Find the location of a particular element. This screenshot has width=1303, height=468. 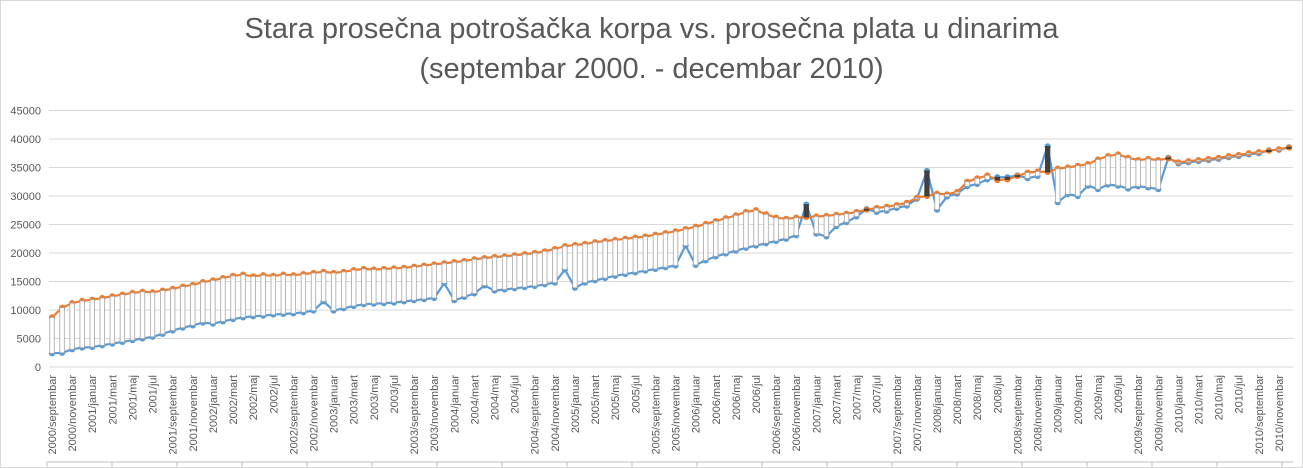

x-tick-label: 2001/septembar is located at coordinates (174, 415).